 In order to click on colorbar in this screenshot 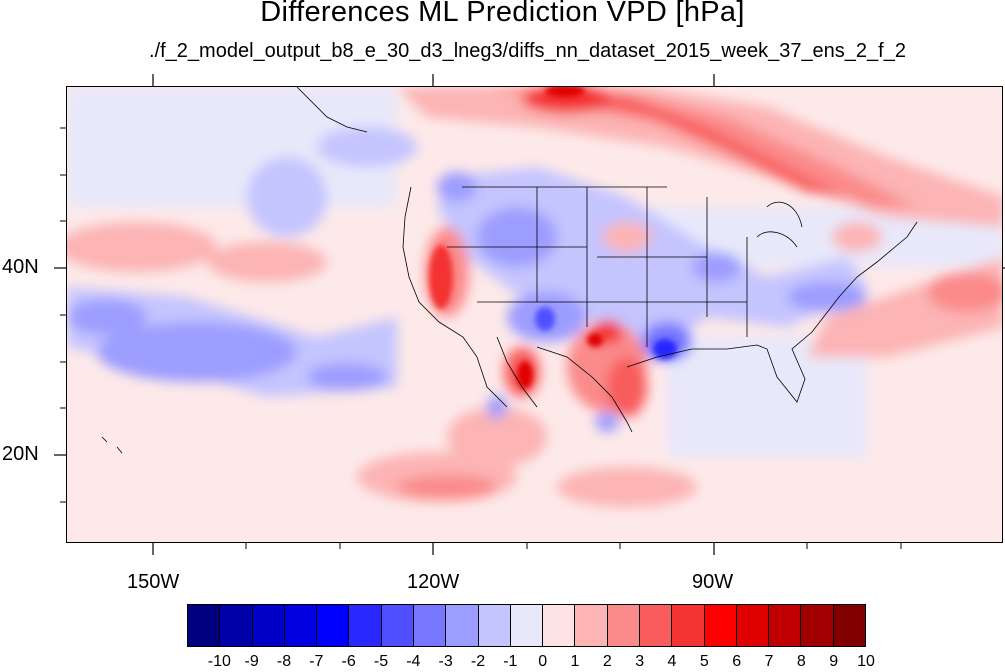, I will do `click(526, 625)`.